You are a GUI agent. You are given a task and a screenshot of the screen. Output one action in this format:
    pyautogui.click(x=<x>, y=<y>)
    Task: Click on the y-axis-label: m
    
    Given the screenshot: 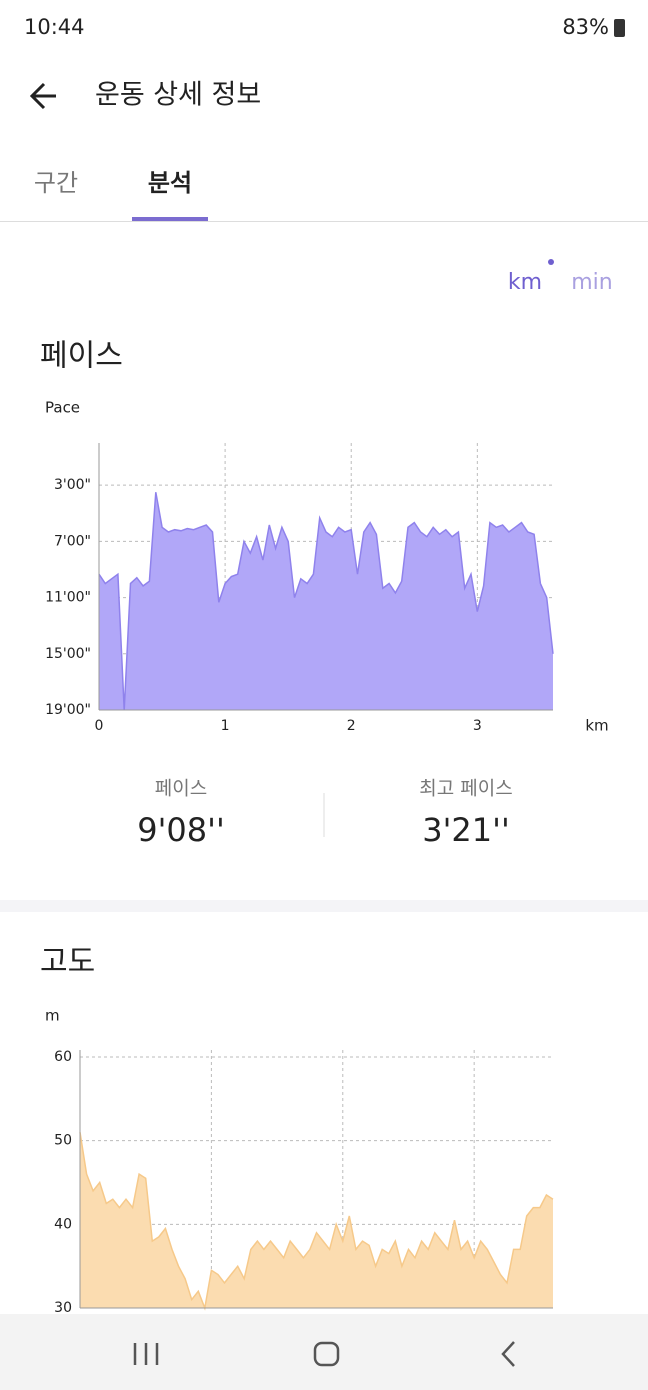 What is the action you would take?
    pyautogui.click(x=52, y=1016)
    